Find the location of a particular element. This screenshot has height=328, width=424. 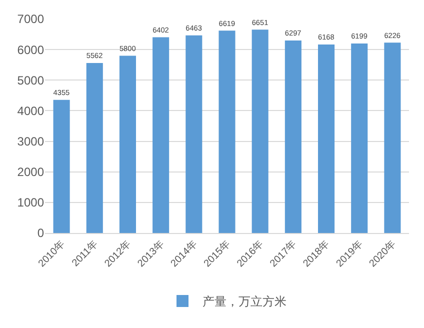

y-tick-label: 1000 is located at coordinates (30, 203).